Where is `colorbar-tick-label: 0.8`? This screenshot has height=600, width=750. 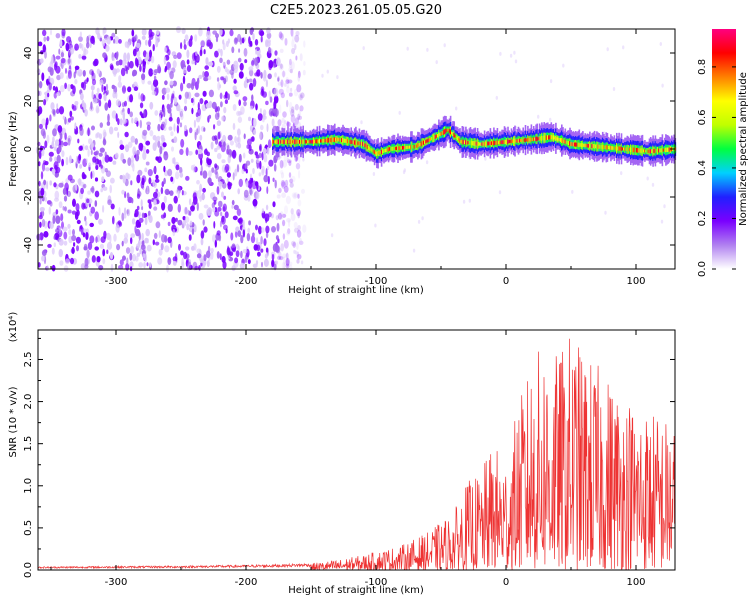 colorbar-tick-label: 0.8 is located at coordinates (702, 67).